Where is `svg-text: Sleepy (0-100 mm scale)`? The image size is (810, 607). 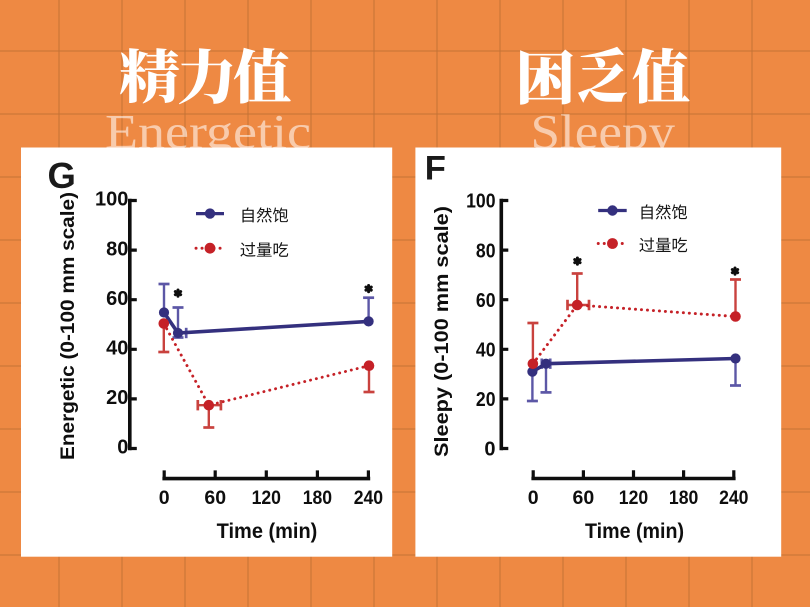 svg-text: Sleepy (0-100 mm scale) is located at coordinates (442, 331).